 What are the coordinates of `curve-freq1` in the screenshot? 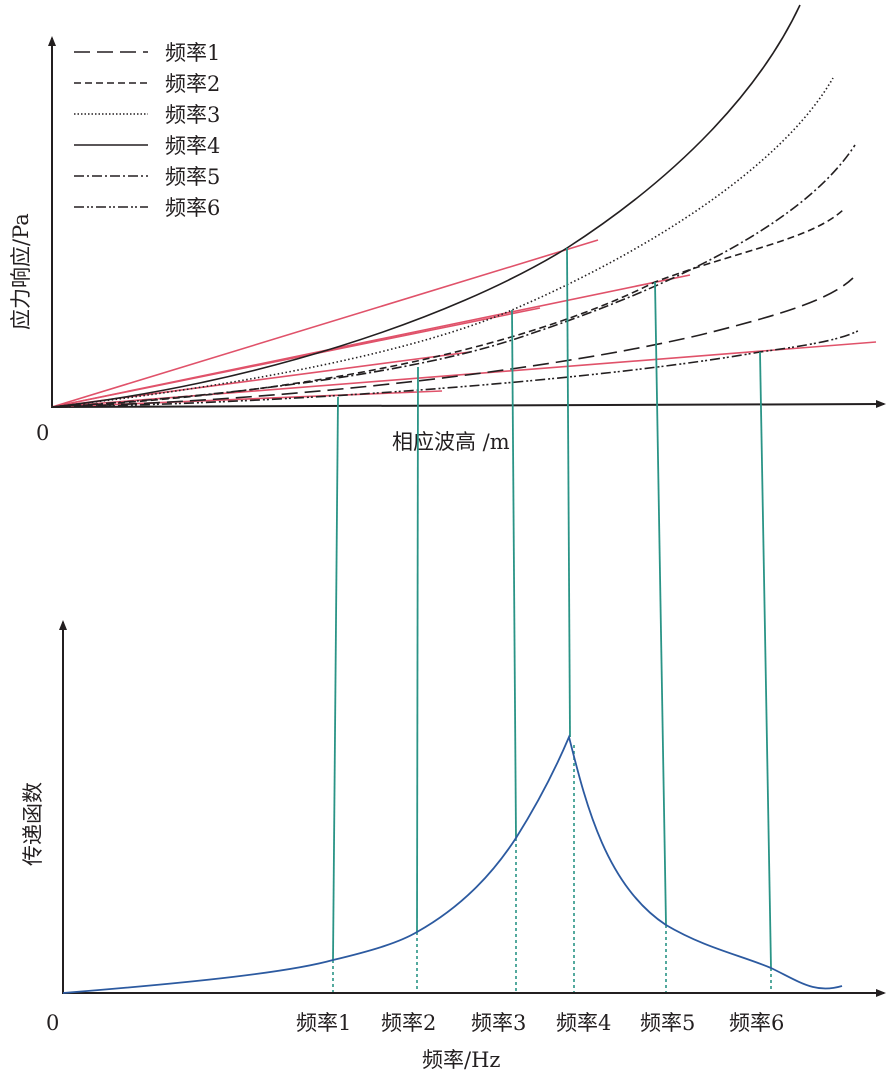 It's located at (452, 342).